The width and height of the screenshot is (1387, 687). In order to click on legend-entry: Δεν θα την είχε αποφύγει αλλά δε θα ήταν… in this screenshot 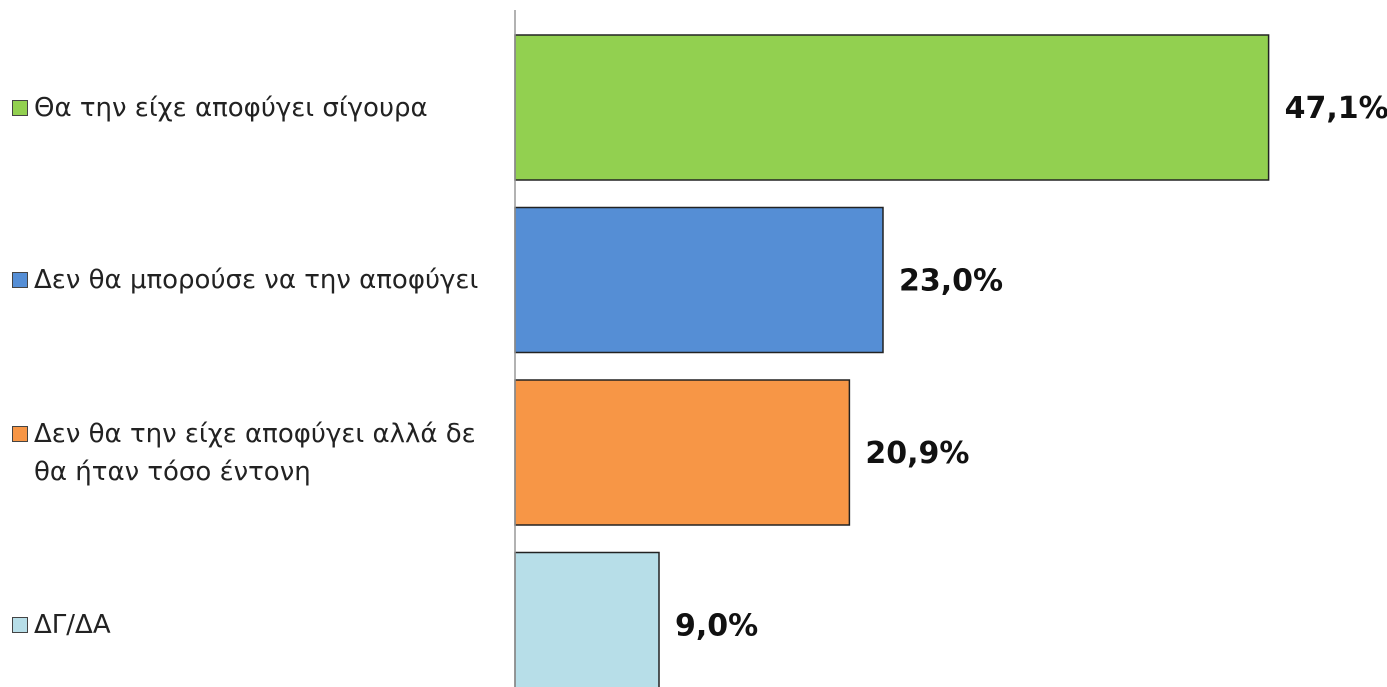, I will do `click(257, 453)`.